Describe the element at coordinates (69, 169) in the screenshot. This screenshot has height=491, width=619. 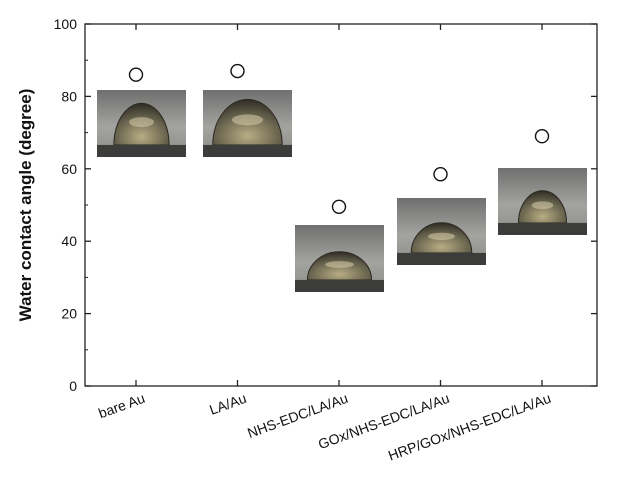
I see `y-tick-label: 60` at that location.